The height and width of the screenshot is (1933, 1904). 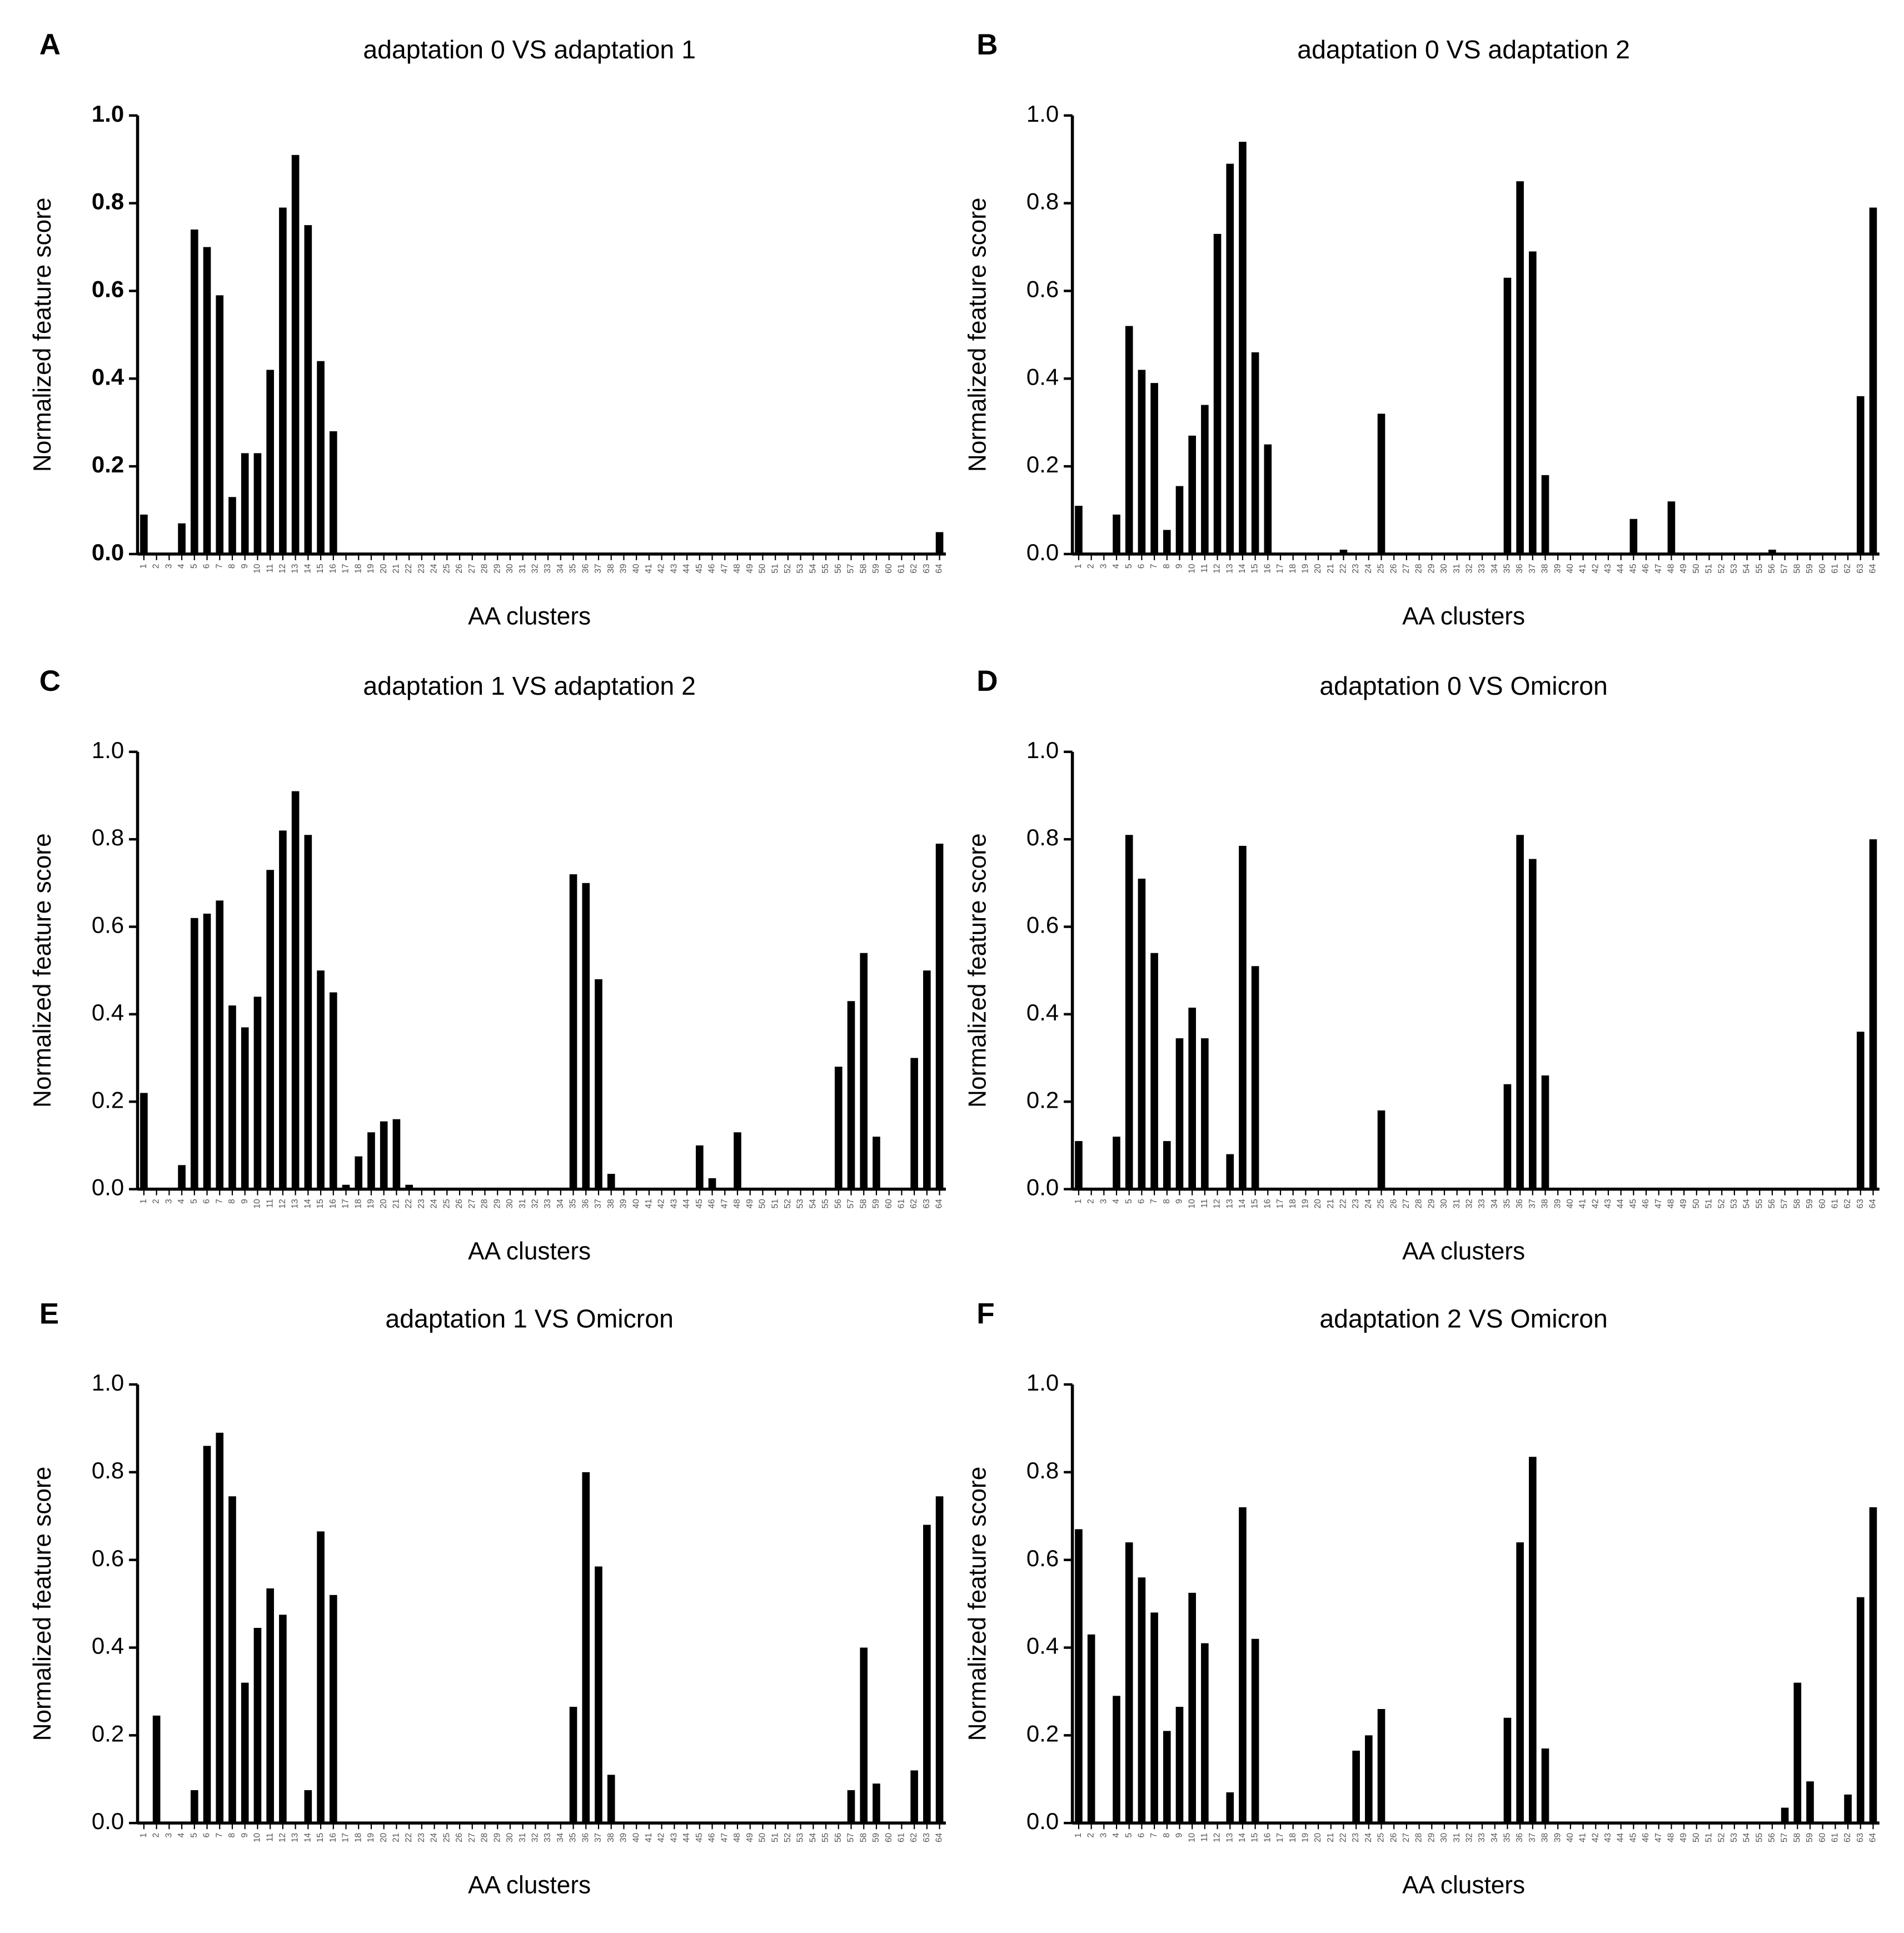 What do you see at coordinates (1368, 1204) in the screenshot?
I see `x-tick-label: 24` at bounding box center [1368, 1204].